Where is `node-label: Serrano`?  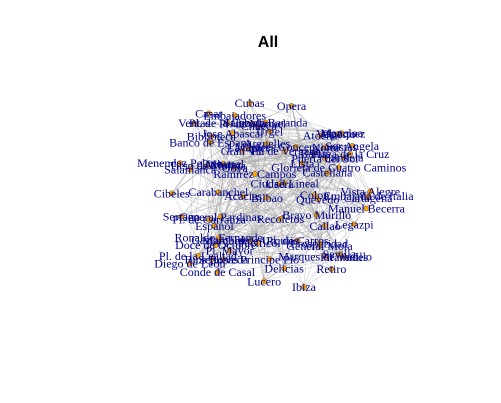 node-label: Serrano is located at coordinates (181, 217).